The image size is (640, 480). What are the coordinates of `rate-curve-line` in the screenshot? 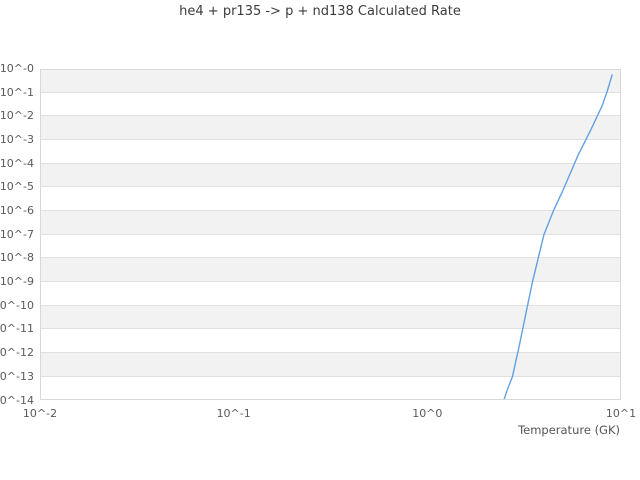 It's located at (558, 236).